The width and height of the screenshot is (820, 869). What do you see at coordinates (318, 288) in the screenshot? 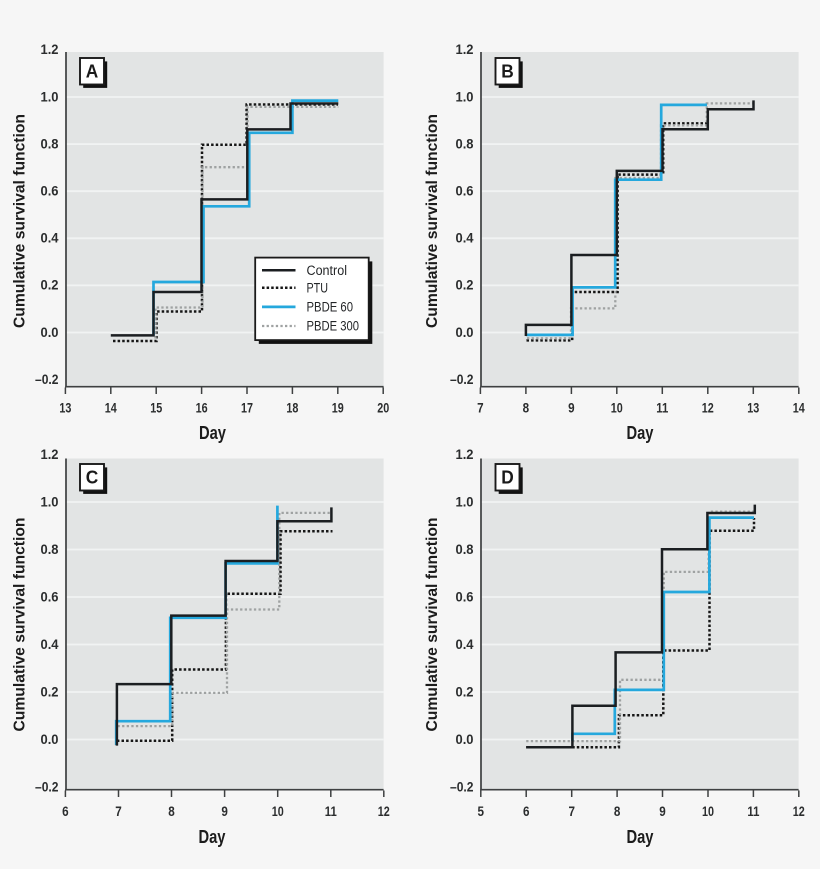
I see `svg-text: PTU` at bounding box center [318, 288].